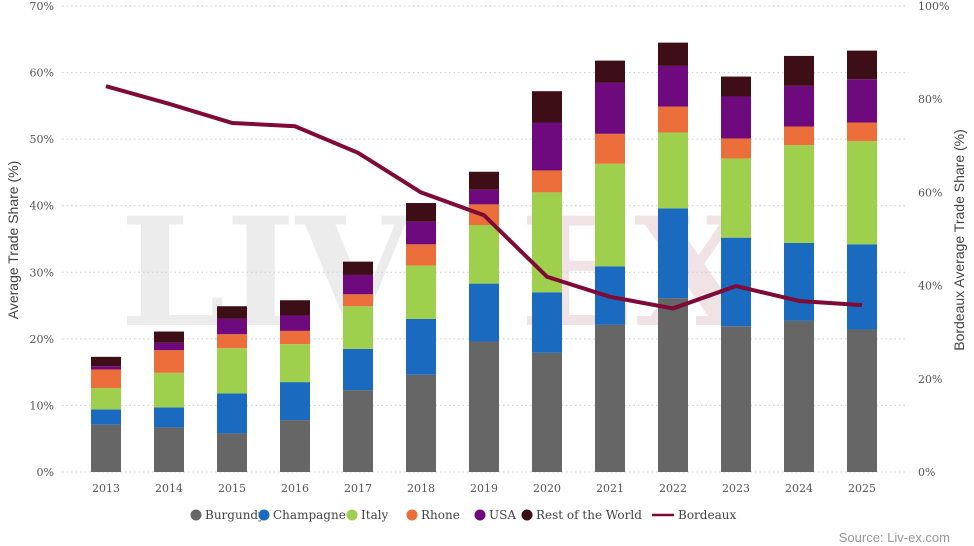  Describe the element at coordinates (959, 240) in the screenshot. I see `y2-axis-title: Bordeaux Average Trade Share (%)` at that location.